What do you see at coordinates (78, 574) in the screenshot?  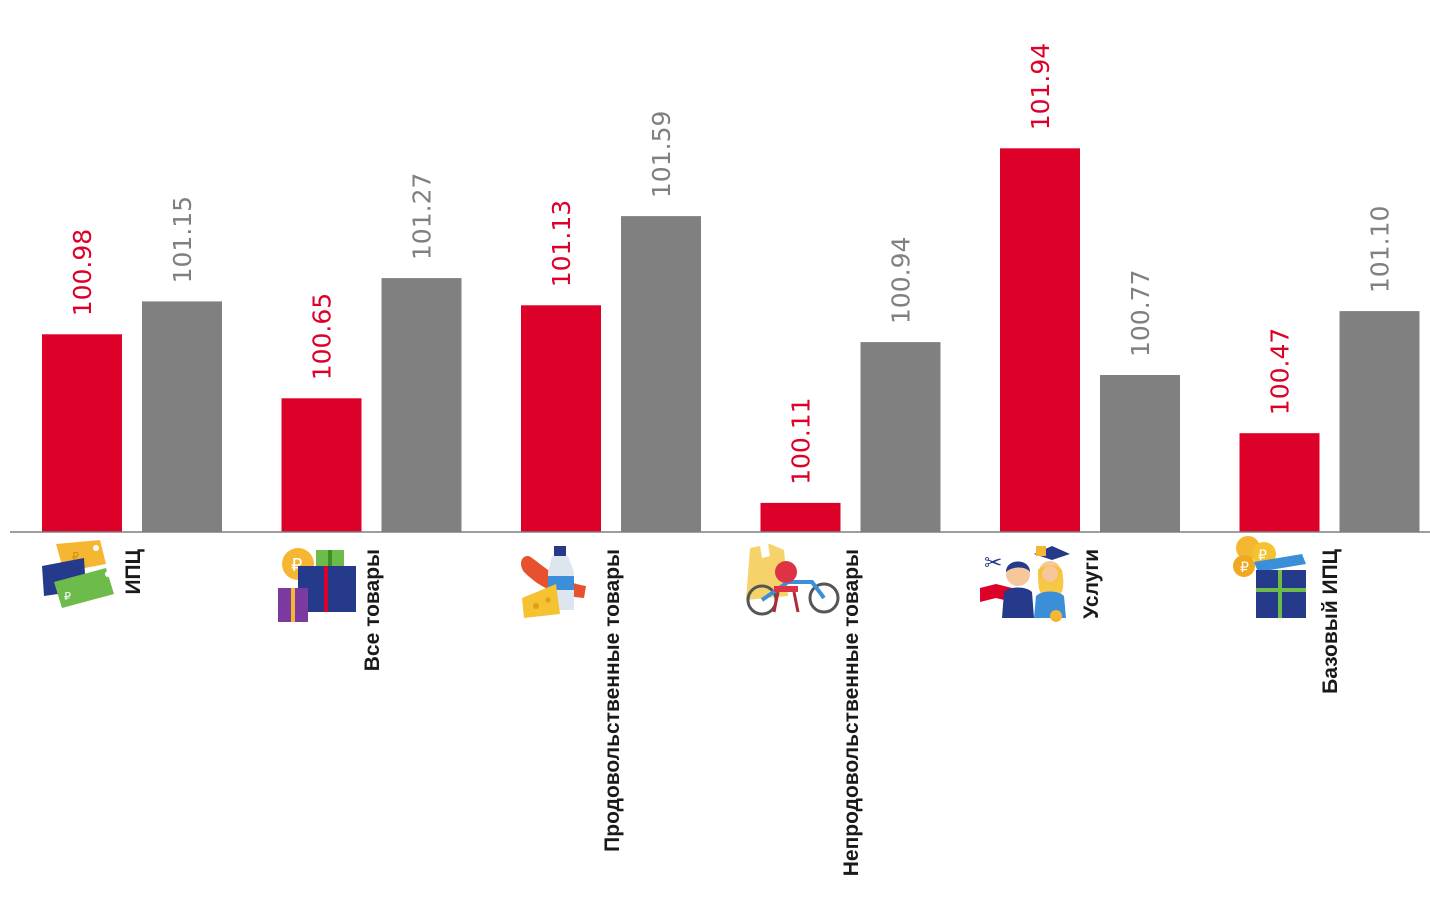 I see `price-tags-icon: ₽ ₽` at bounding box center [78, 574].